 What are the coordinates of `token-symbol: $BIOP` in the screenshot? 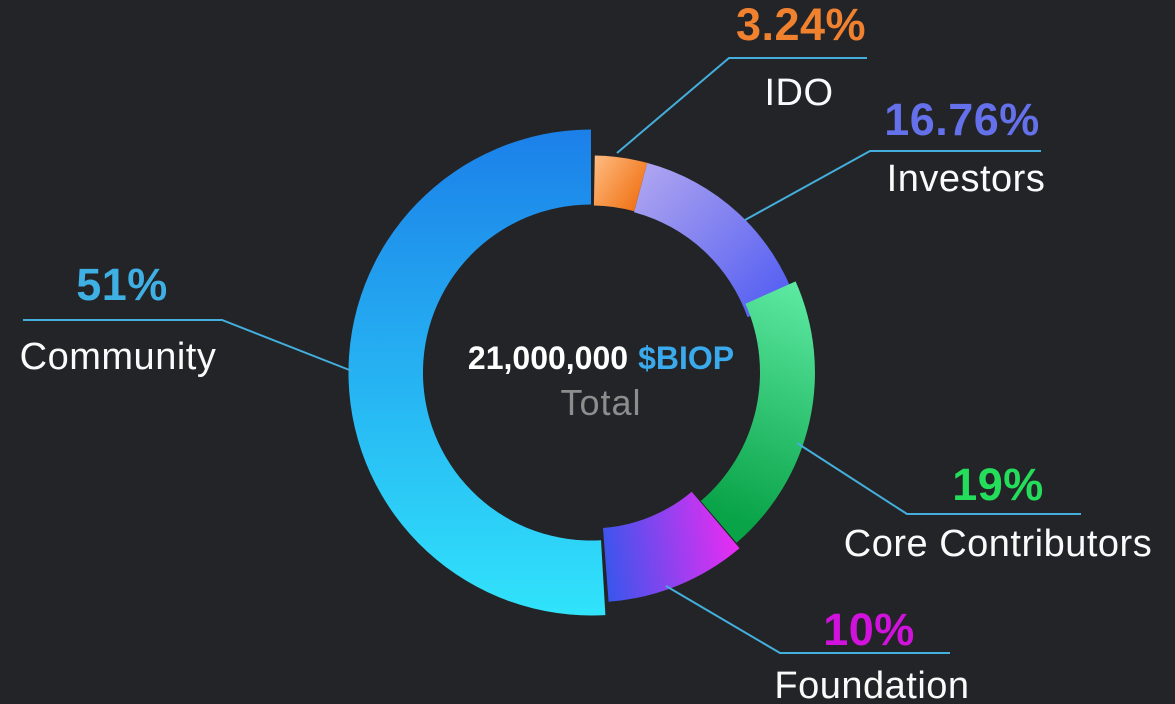 It's located at (686, 358).